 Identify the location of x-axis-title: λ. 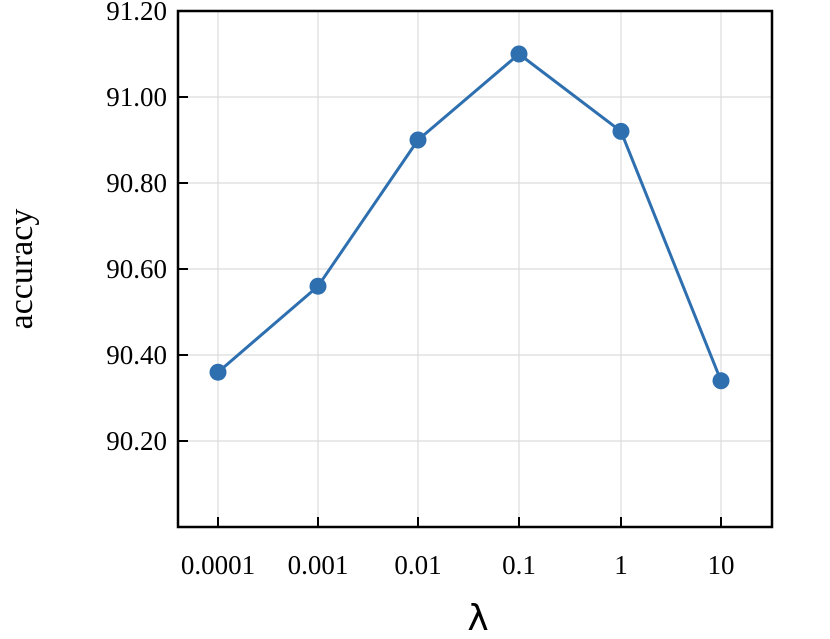
(477, 618).